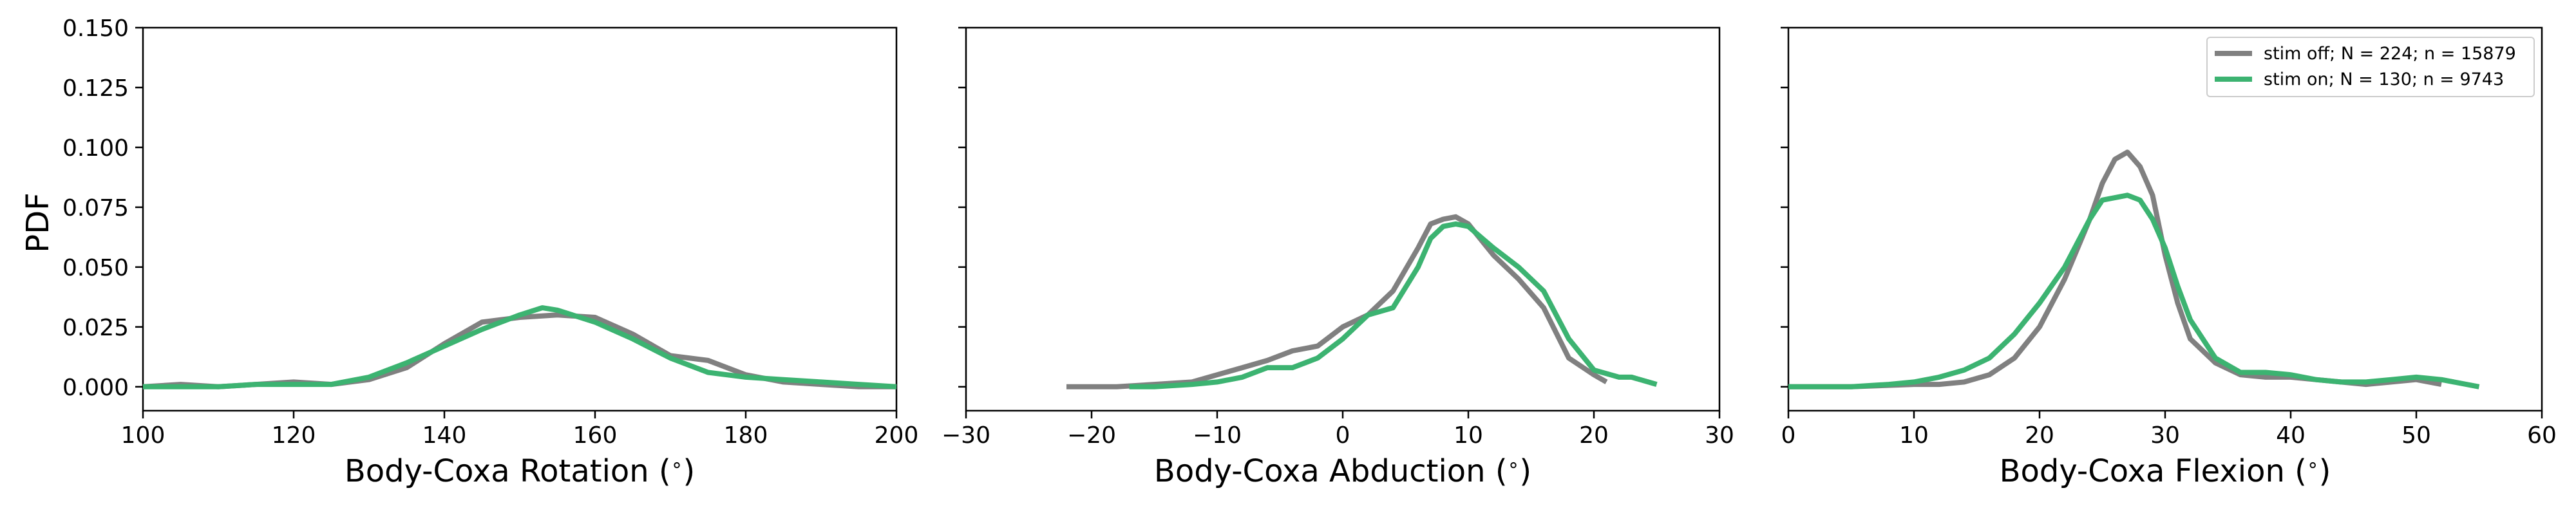  What do you see at coordinates (445, 435) in the screenshot?
I see `x-tick-label: 140` at bounding box center [445, 435].